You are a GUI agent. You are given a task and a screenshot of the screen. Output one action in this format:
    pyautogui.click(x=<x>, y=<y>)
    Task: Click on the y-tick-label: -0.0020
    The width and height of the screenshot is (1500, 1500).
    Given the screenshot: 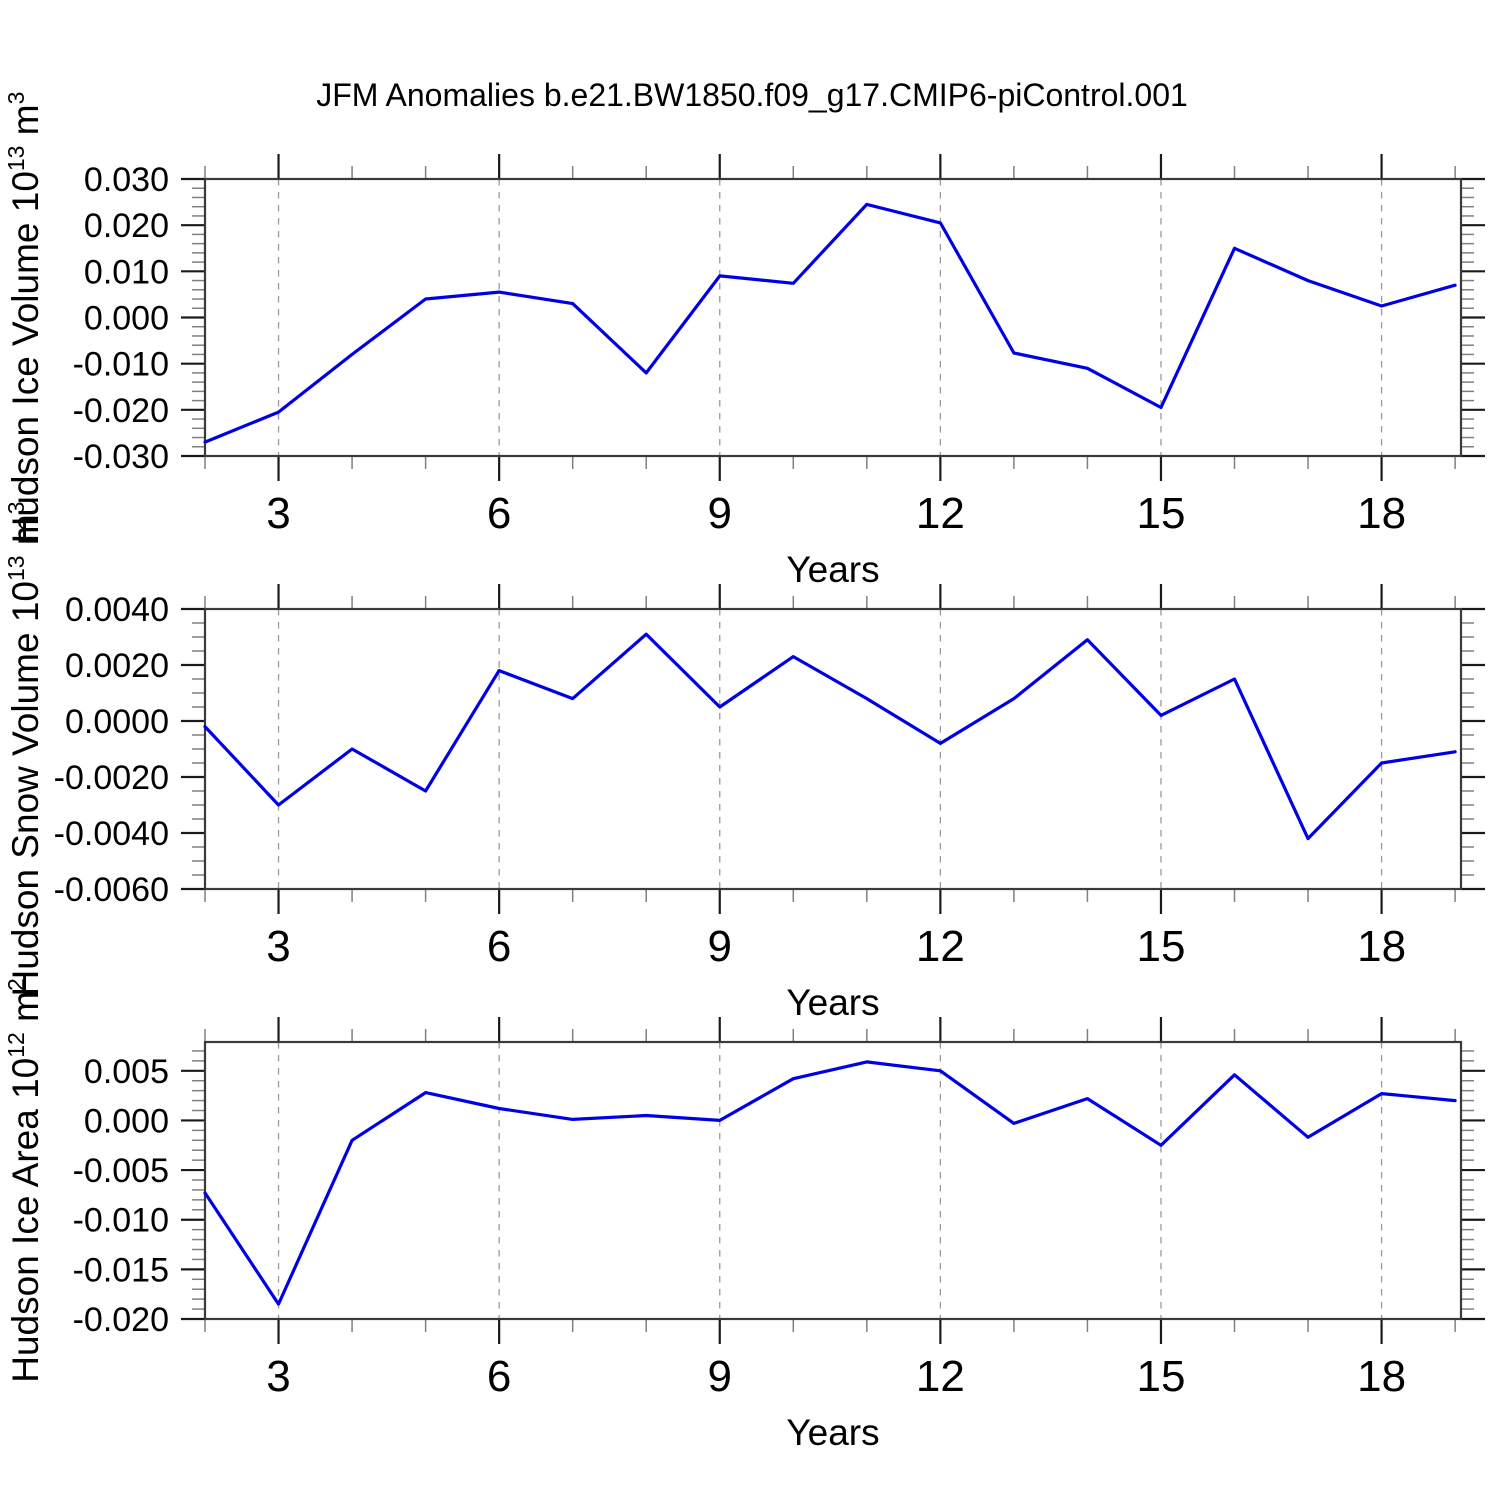 What is the action you would take?
    pyautogui.click(x=111, y=778)
    